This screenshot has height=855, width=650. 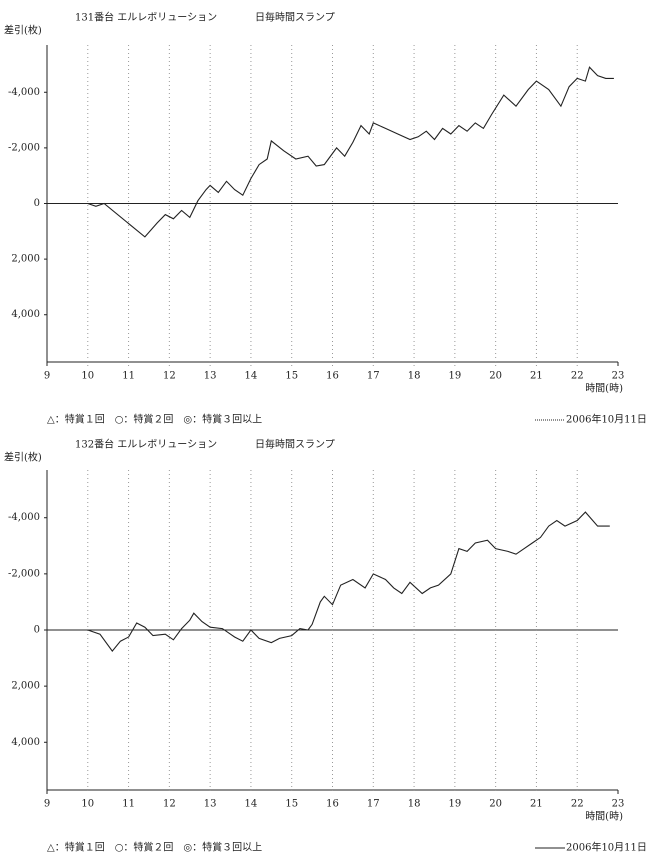 What do you see at coordinates (328, 581) in the screenshot?
I see `slump-line` at bounding box center [328, 581].